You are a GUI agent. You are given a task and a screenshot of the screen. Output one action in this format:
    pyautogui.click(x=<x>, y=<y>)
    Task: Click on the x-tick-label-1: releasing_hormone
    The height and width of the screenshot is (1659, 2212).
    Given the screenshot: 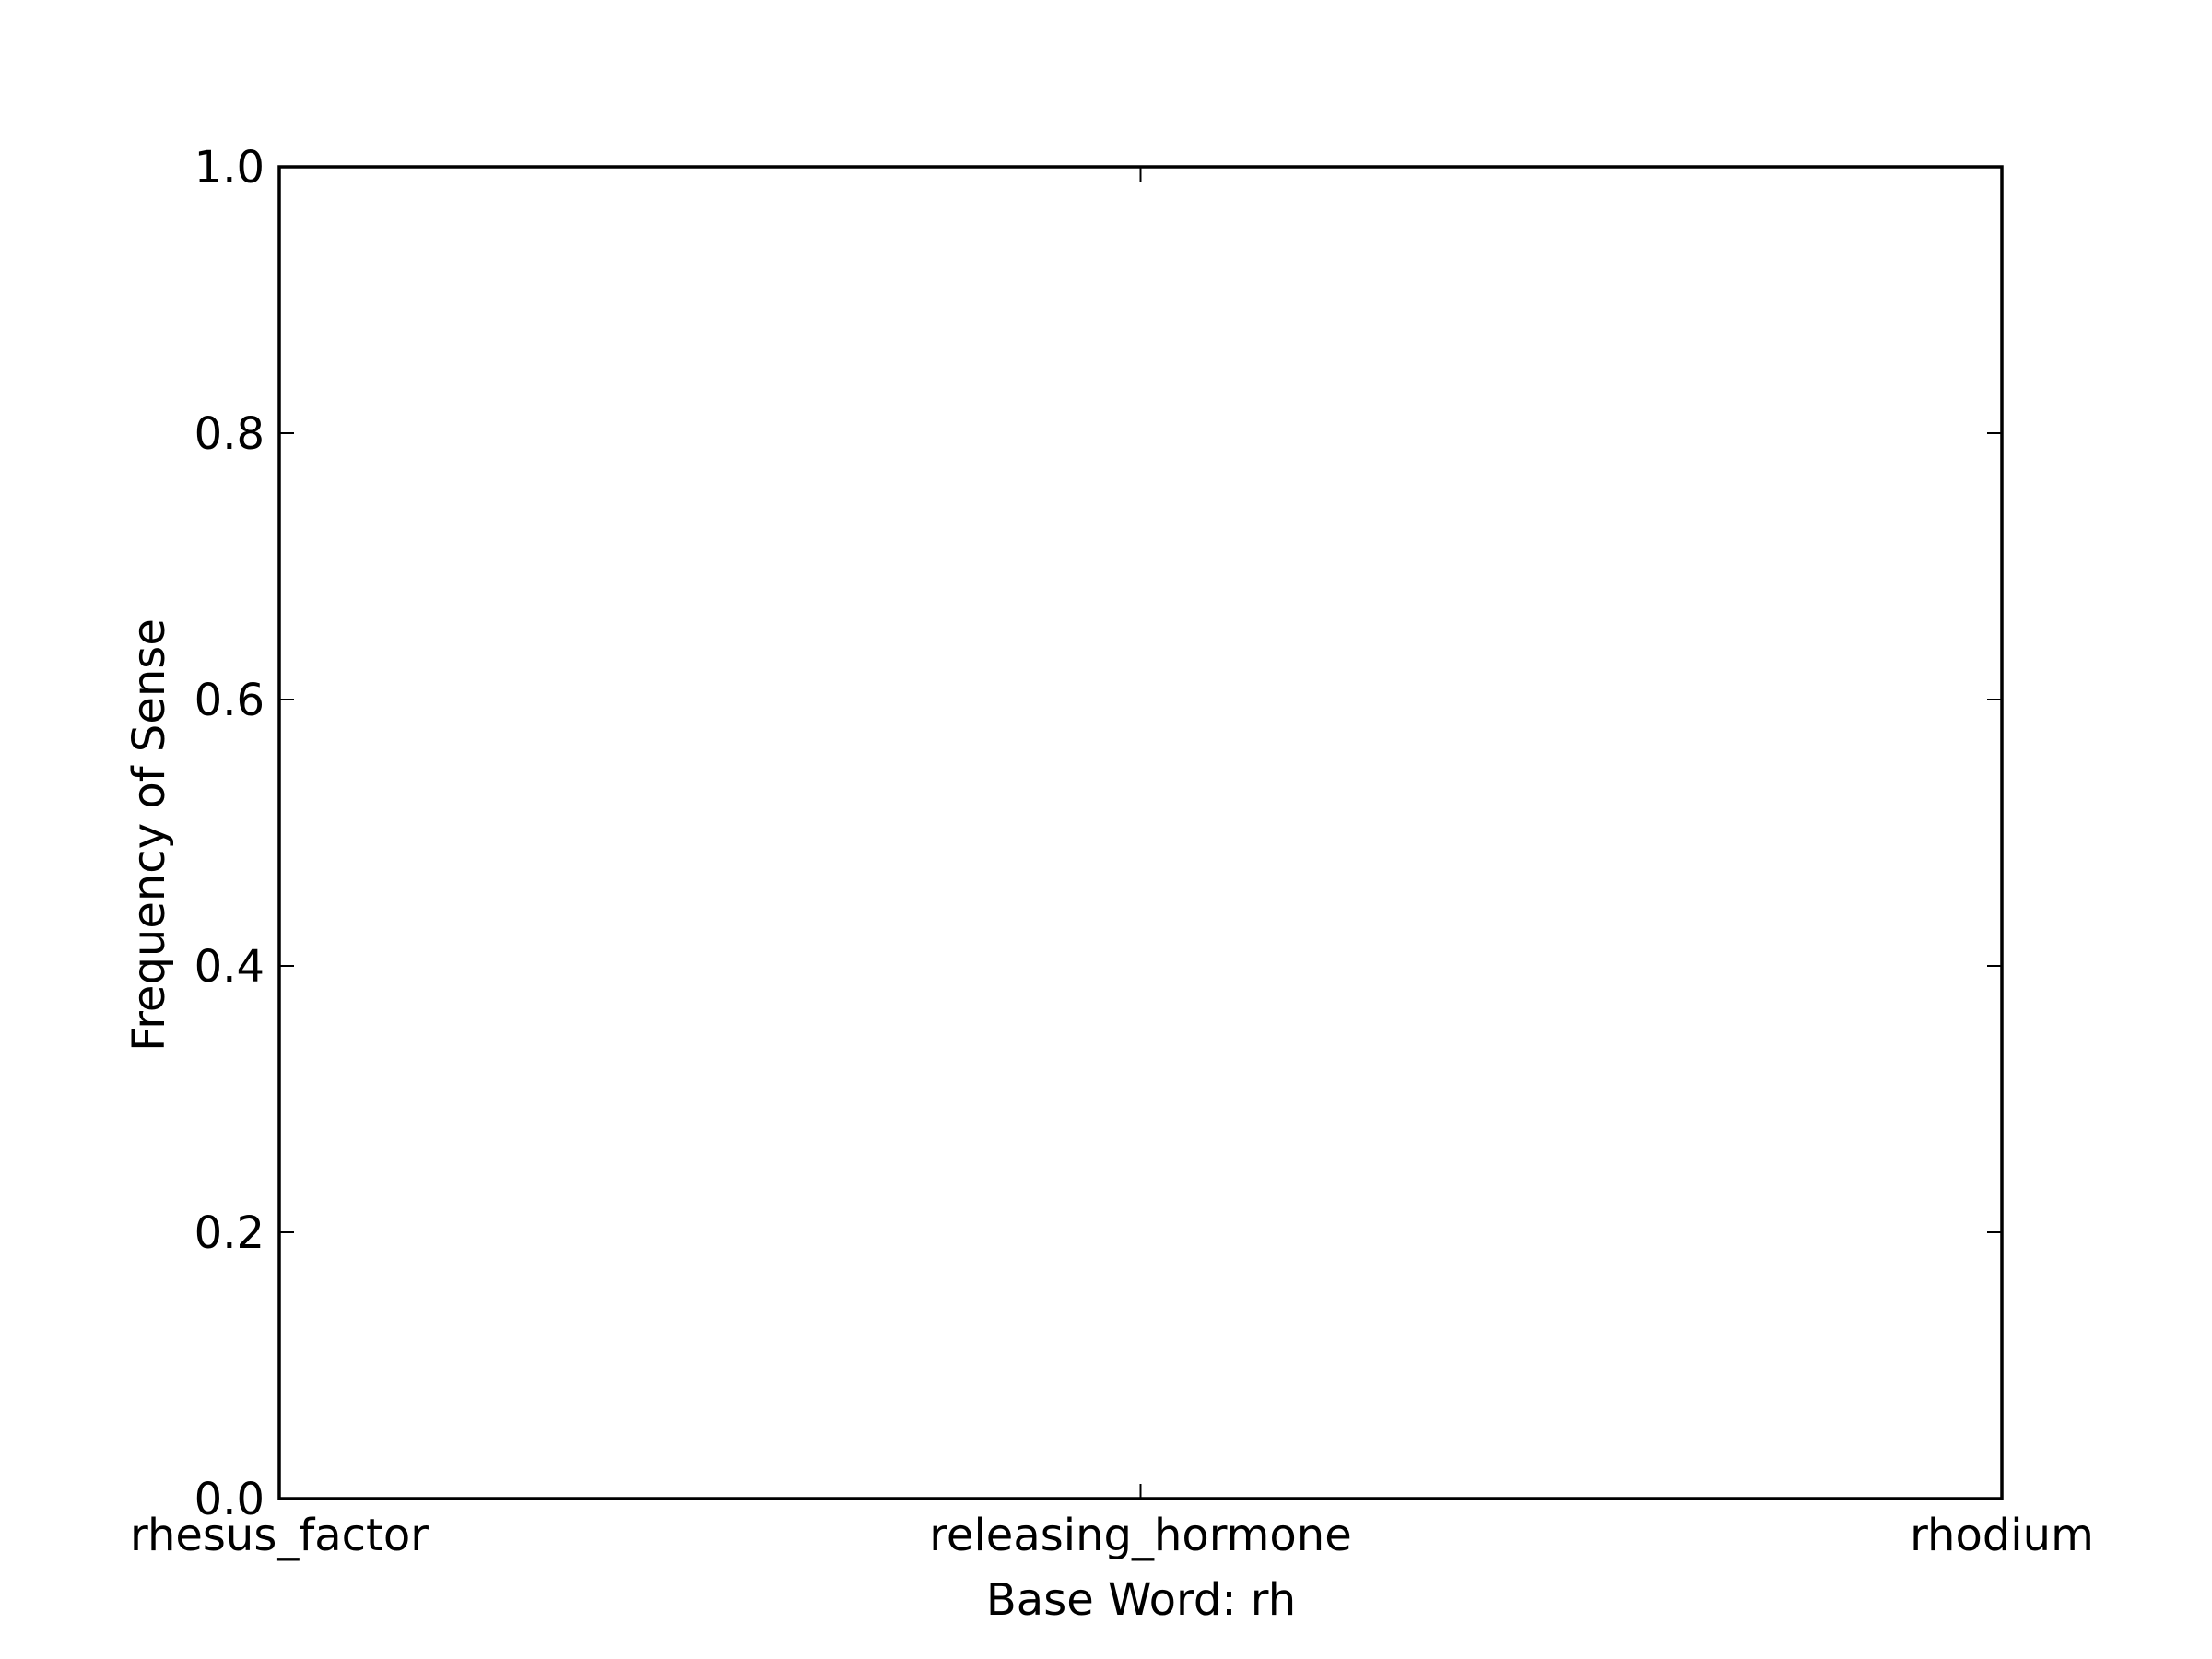 What is the action you would take?
    pyautogui.click(x=1140, y=1535)
    